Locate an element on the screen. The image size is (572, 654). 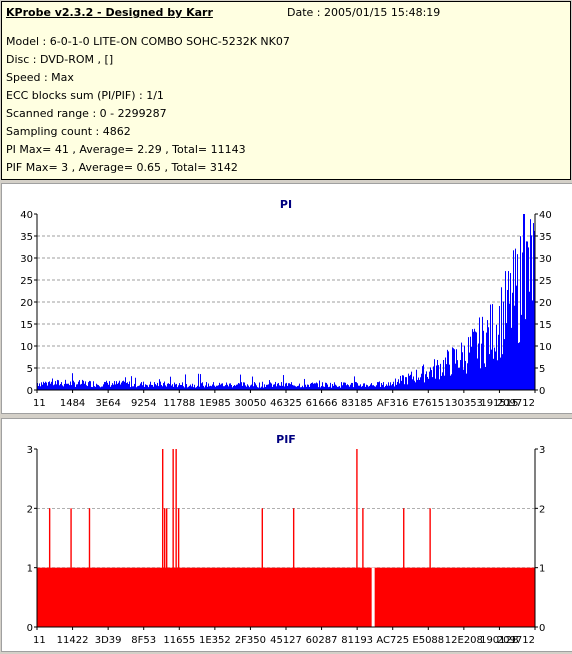
x-tick-label: 209712 is located at coordinates (516, 403).